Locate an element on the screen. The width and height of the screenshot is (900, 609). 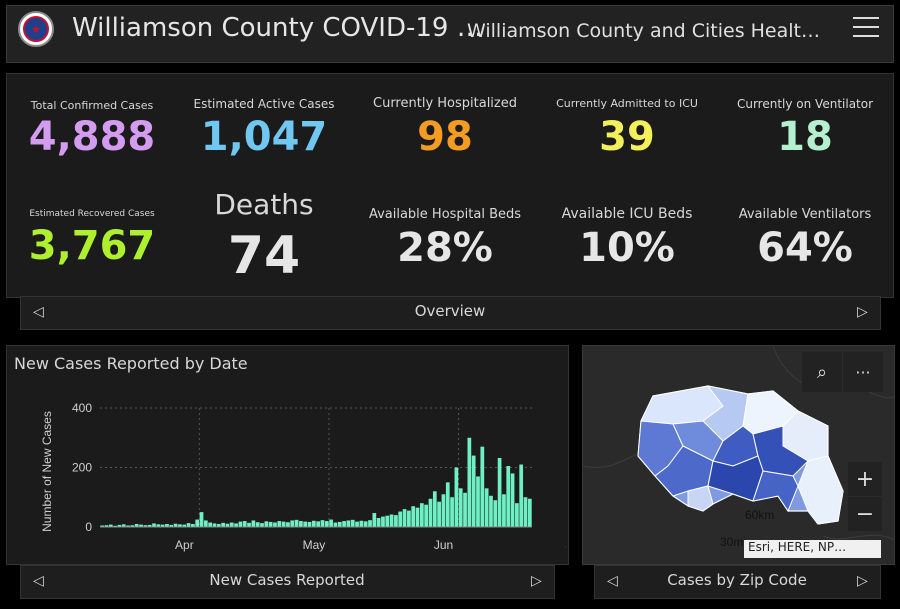
zoom-in-button: + is located at coordinates (865, 479).